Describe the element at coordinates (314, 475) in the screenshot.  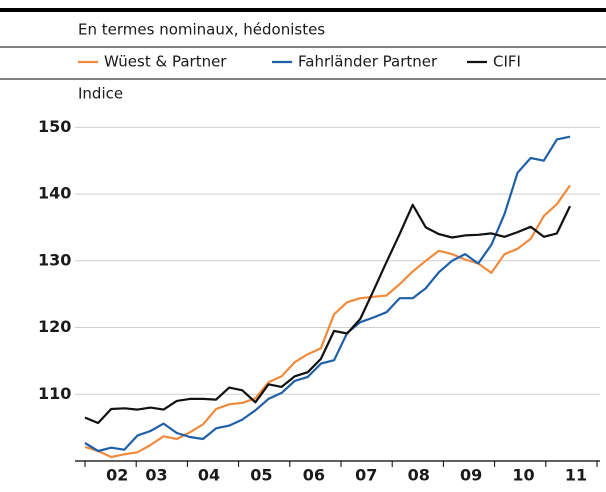
I see `x-tick-label: 06` at that location.